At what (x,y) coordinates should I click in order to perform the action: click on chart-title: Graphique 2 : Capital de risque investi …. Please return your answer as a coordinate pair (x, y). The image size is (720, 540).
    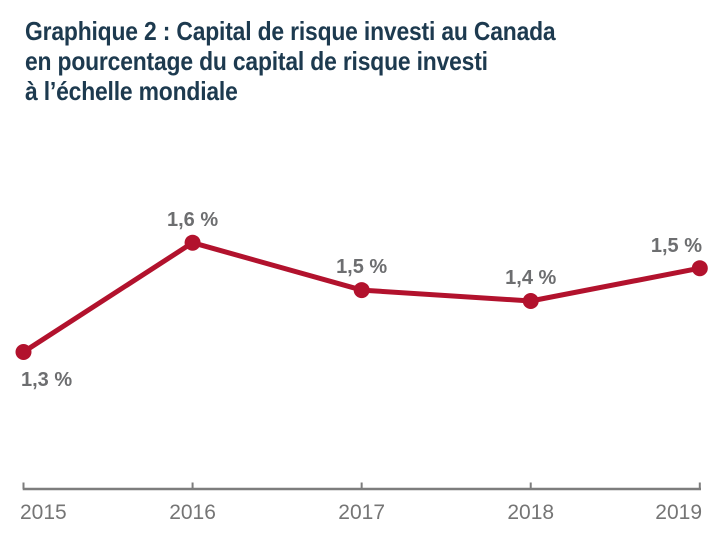
    Looking at the image, I should click on (326, 61).